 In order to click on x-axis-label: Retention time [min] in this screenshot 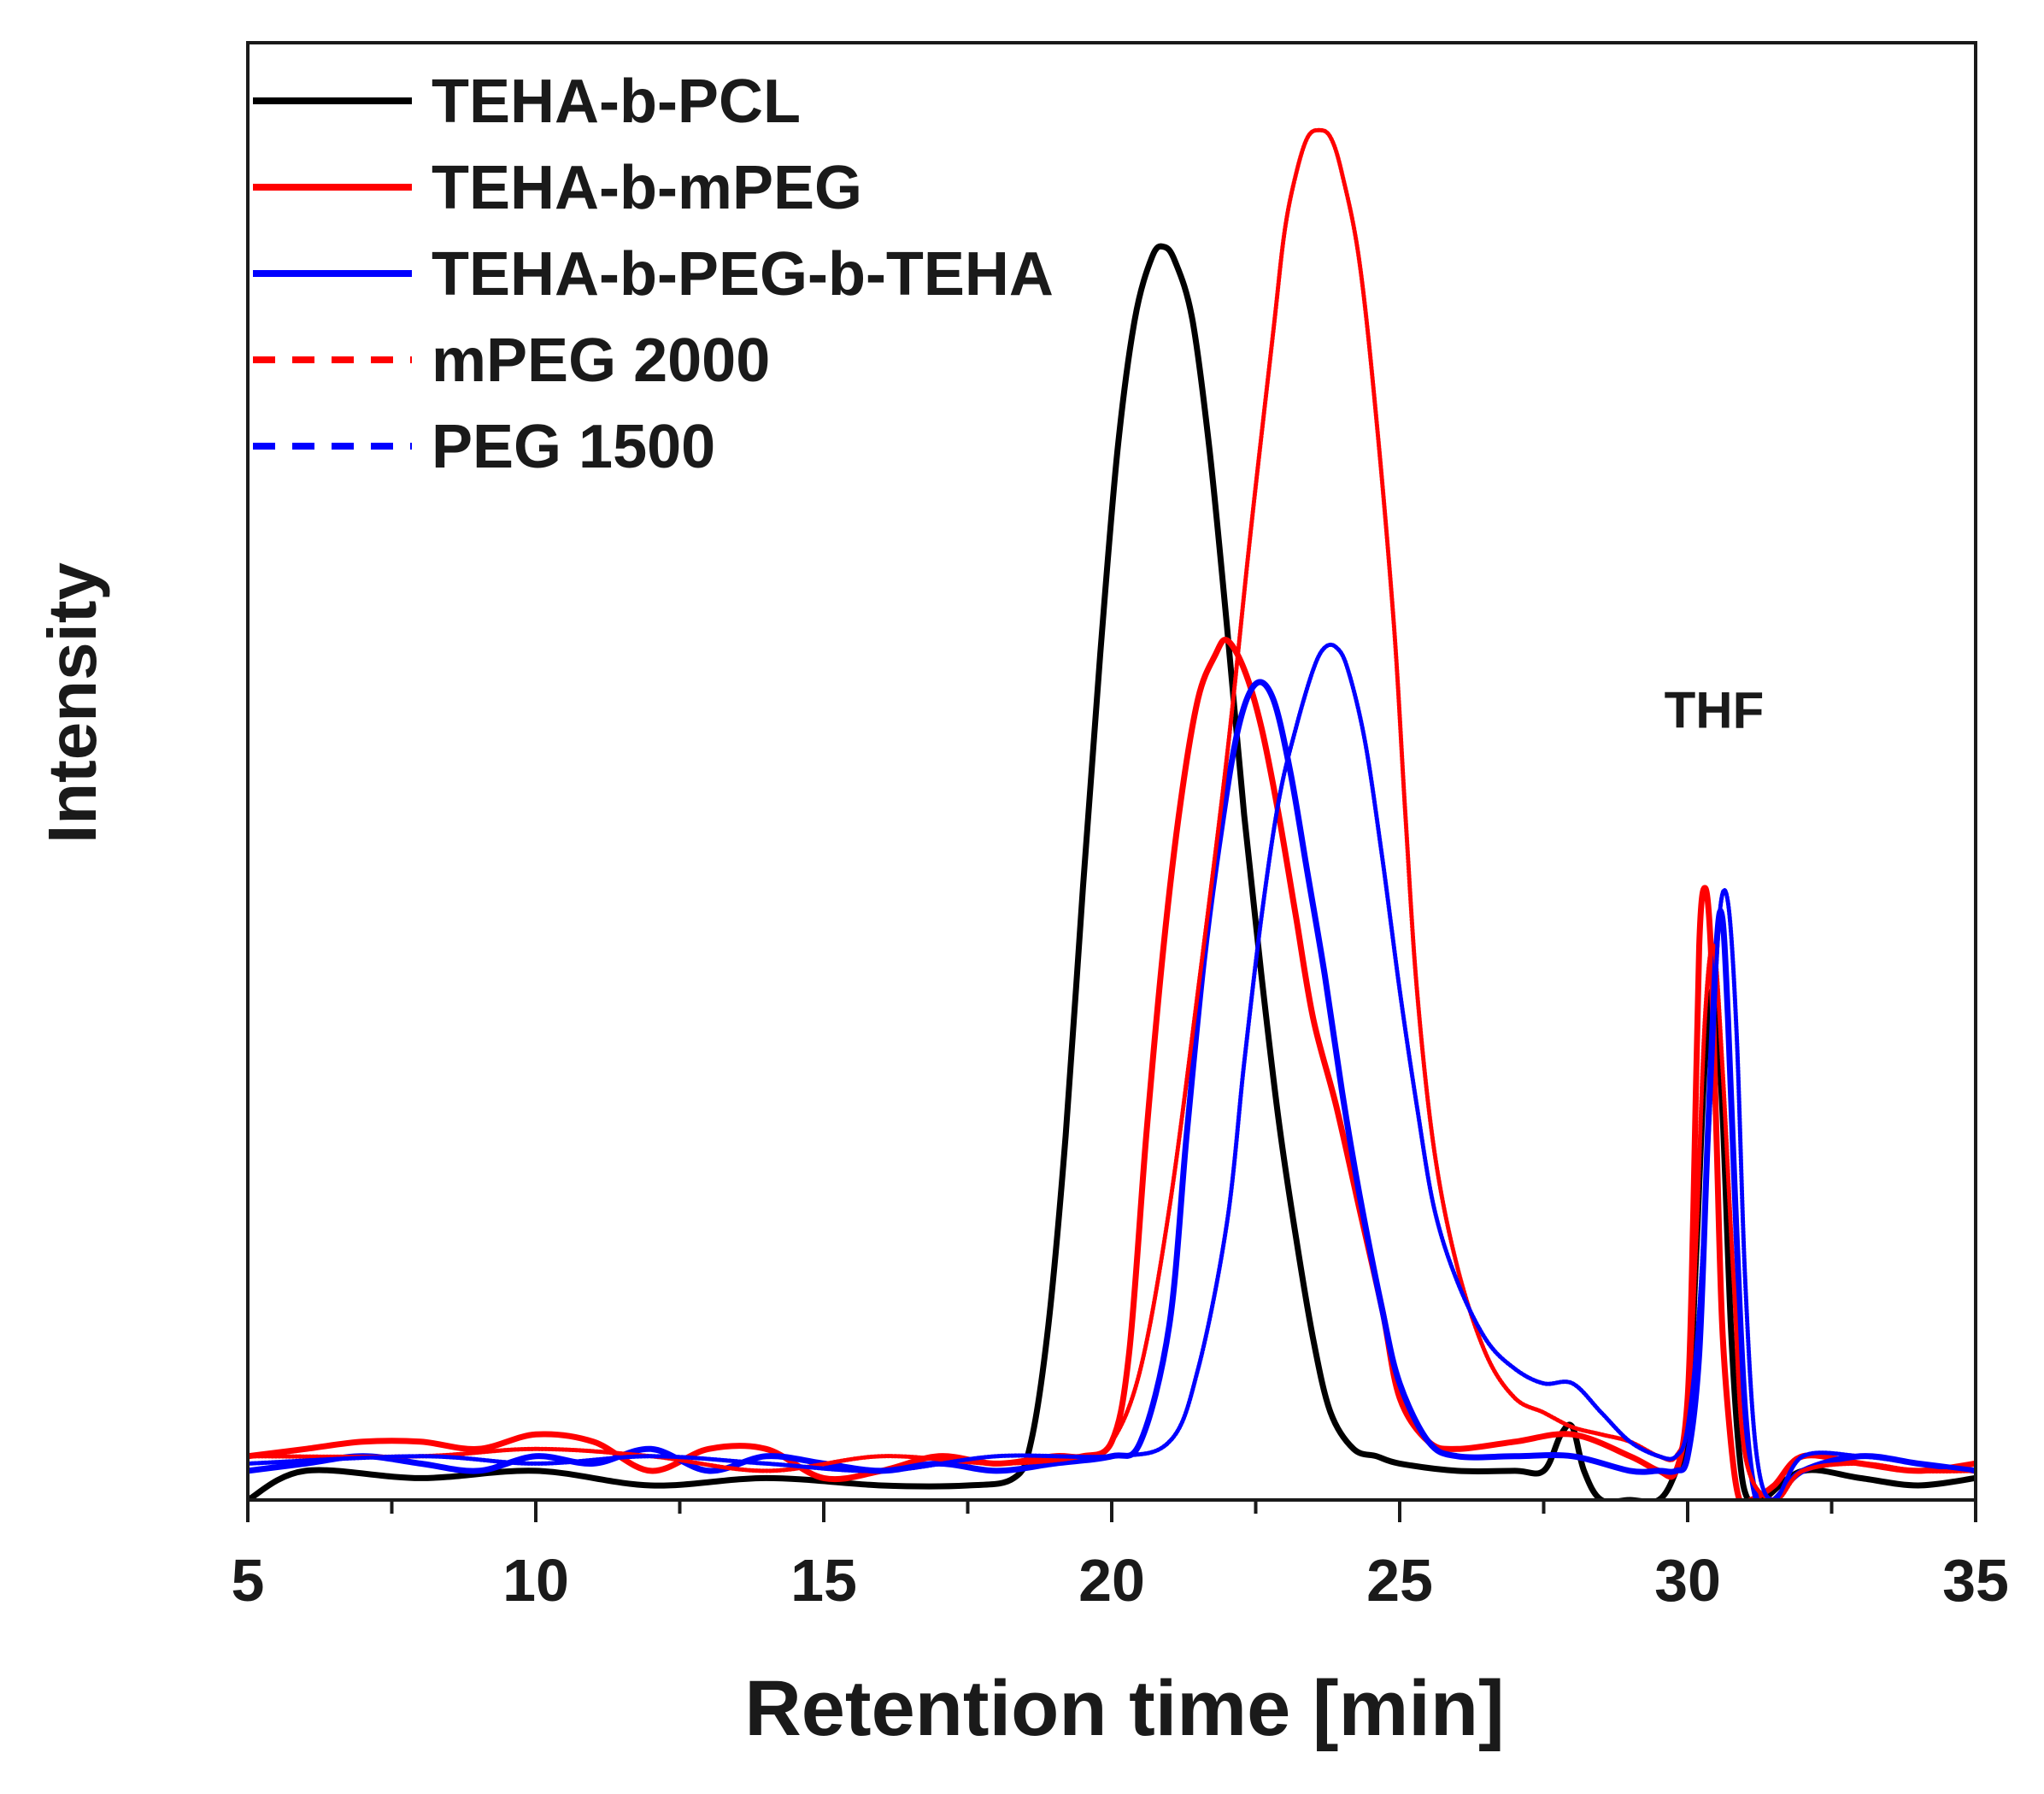, I will do `click(1124, 1709)`.